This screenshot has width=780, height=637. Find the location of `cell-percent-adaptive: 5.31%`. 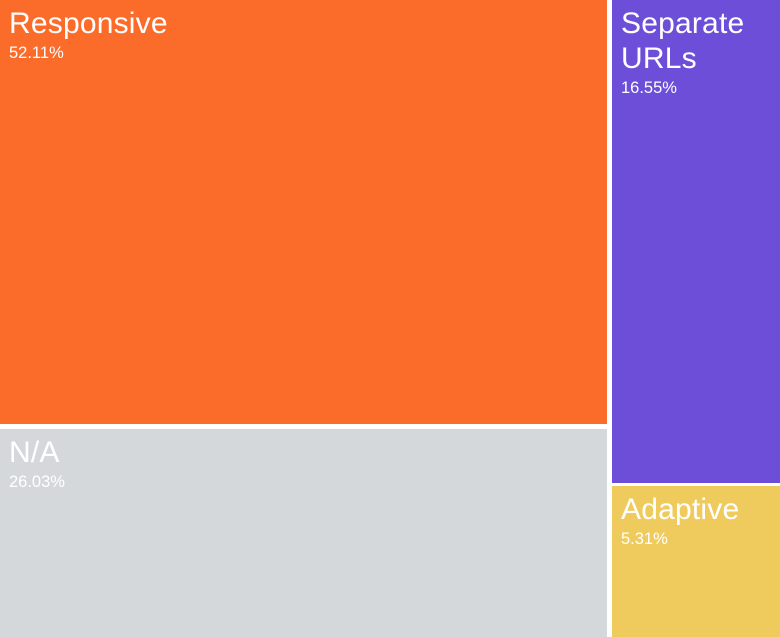

cell-percent-adaptive: 5.31% is located at coordinates (644, 539).